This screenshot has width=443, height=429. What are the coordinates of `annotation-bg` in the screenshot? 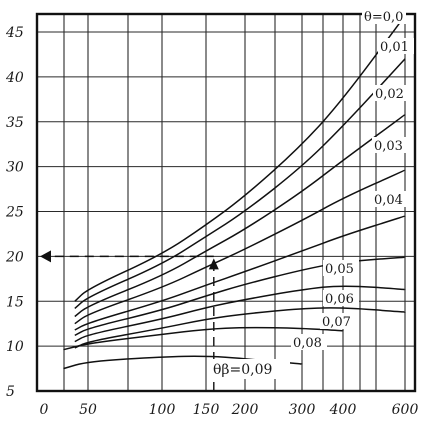 It's located at (250, 369).